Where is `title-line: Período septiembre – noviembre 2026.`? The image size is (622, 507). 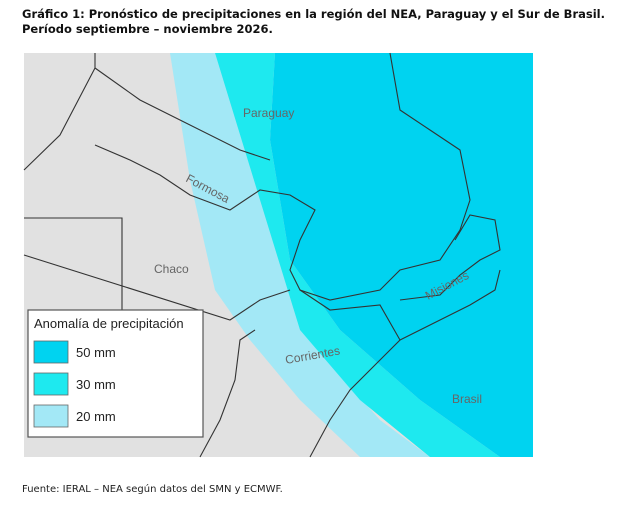
title-line: Período septiembre – noviembre 2026. is located at coordinates (147, 29).